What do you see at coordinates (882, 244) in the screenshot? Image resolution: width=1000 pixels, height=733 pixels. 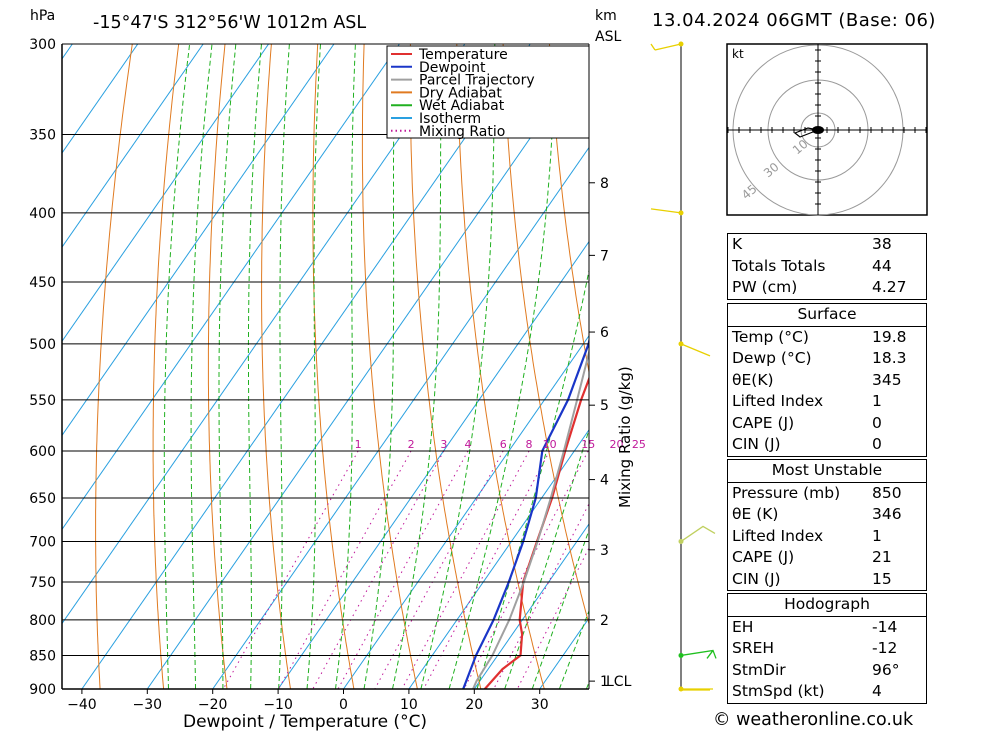 I see `index-value: 38` at bounding box center [882, 244].